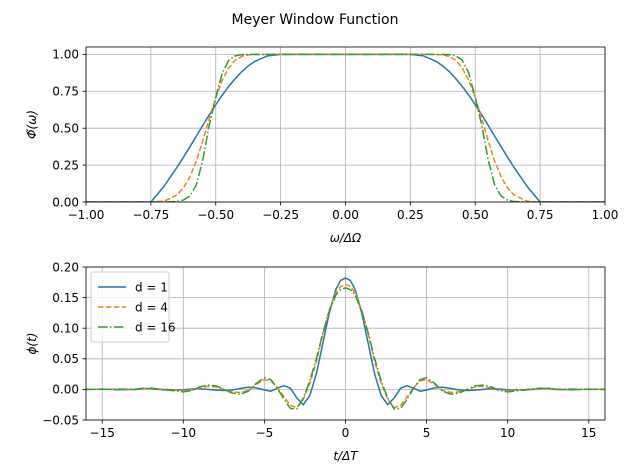 This screenshot has width=630, height=475. What do you see at coordinates (65, 359) in the screenshot?
I see `y-tick-label: 0.05` at bounding box center [65, 359].